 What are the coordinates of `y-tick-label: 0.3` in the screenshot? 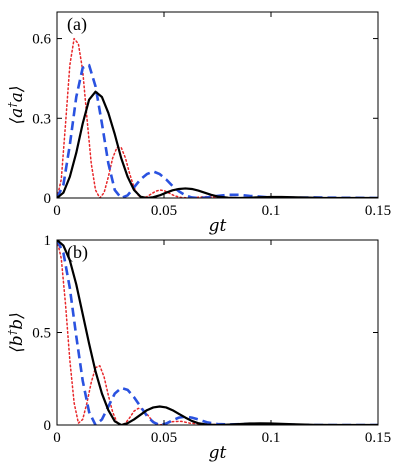 It's located at (41, 119).